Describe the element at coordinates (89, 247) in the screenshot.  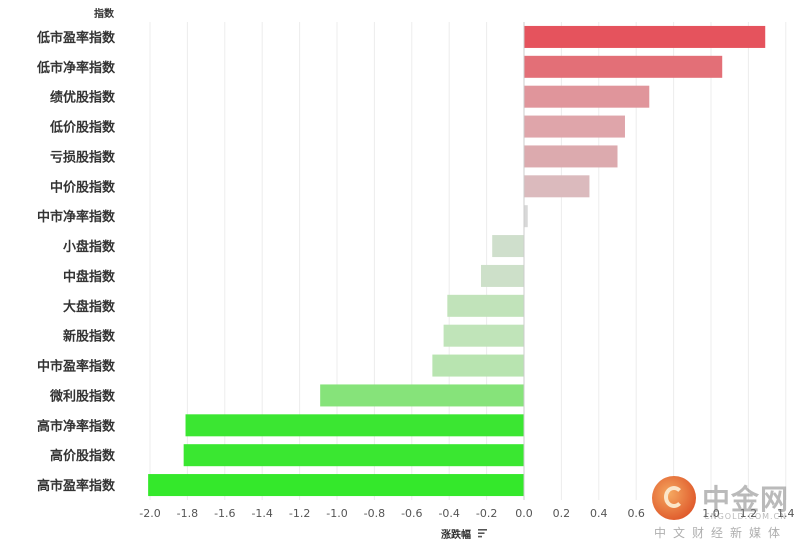
I see `category-label: 小盘指数` at that location.